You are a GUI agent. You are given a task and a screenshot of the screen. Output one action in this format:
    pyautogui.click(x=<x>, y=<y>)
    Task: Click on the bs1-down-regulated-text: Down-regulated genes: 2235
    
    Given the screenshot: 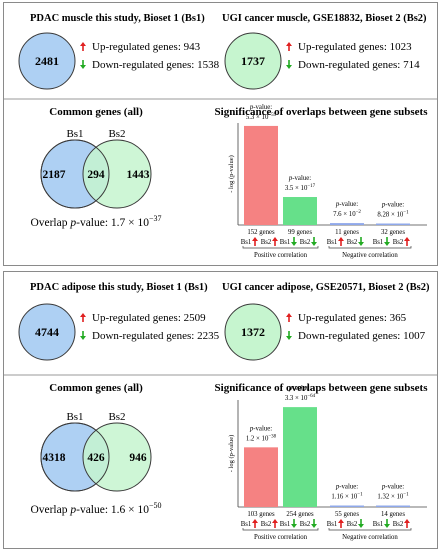 What is the action you would take?
    pyautogui.click(x=156, y=336)
    